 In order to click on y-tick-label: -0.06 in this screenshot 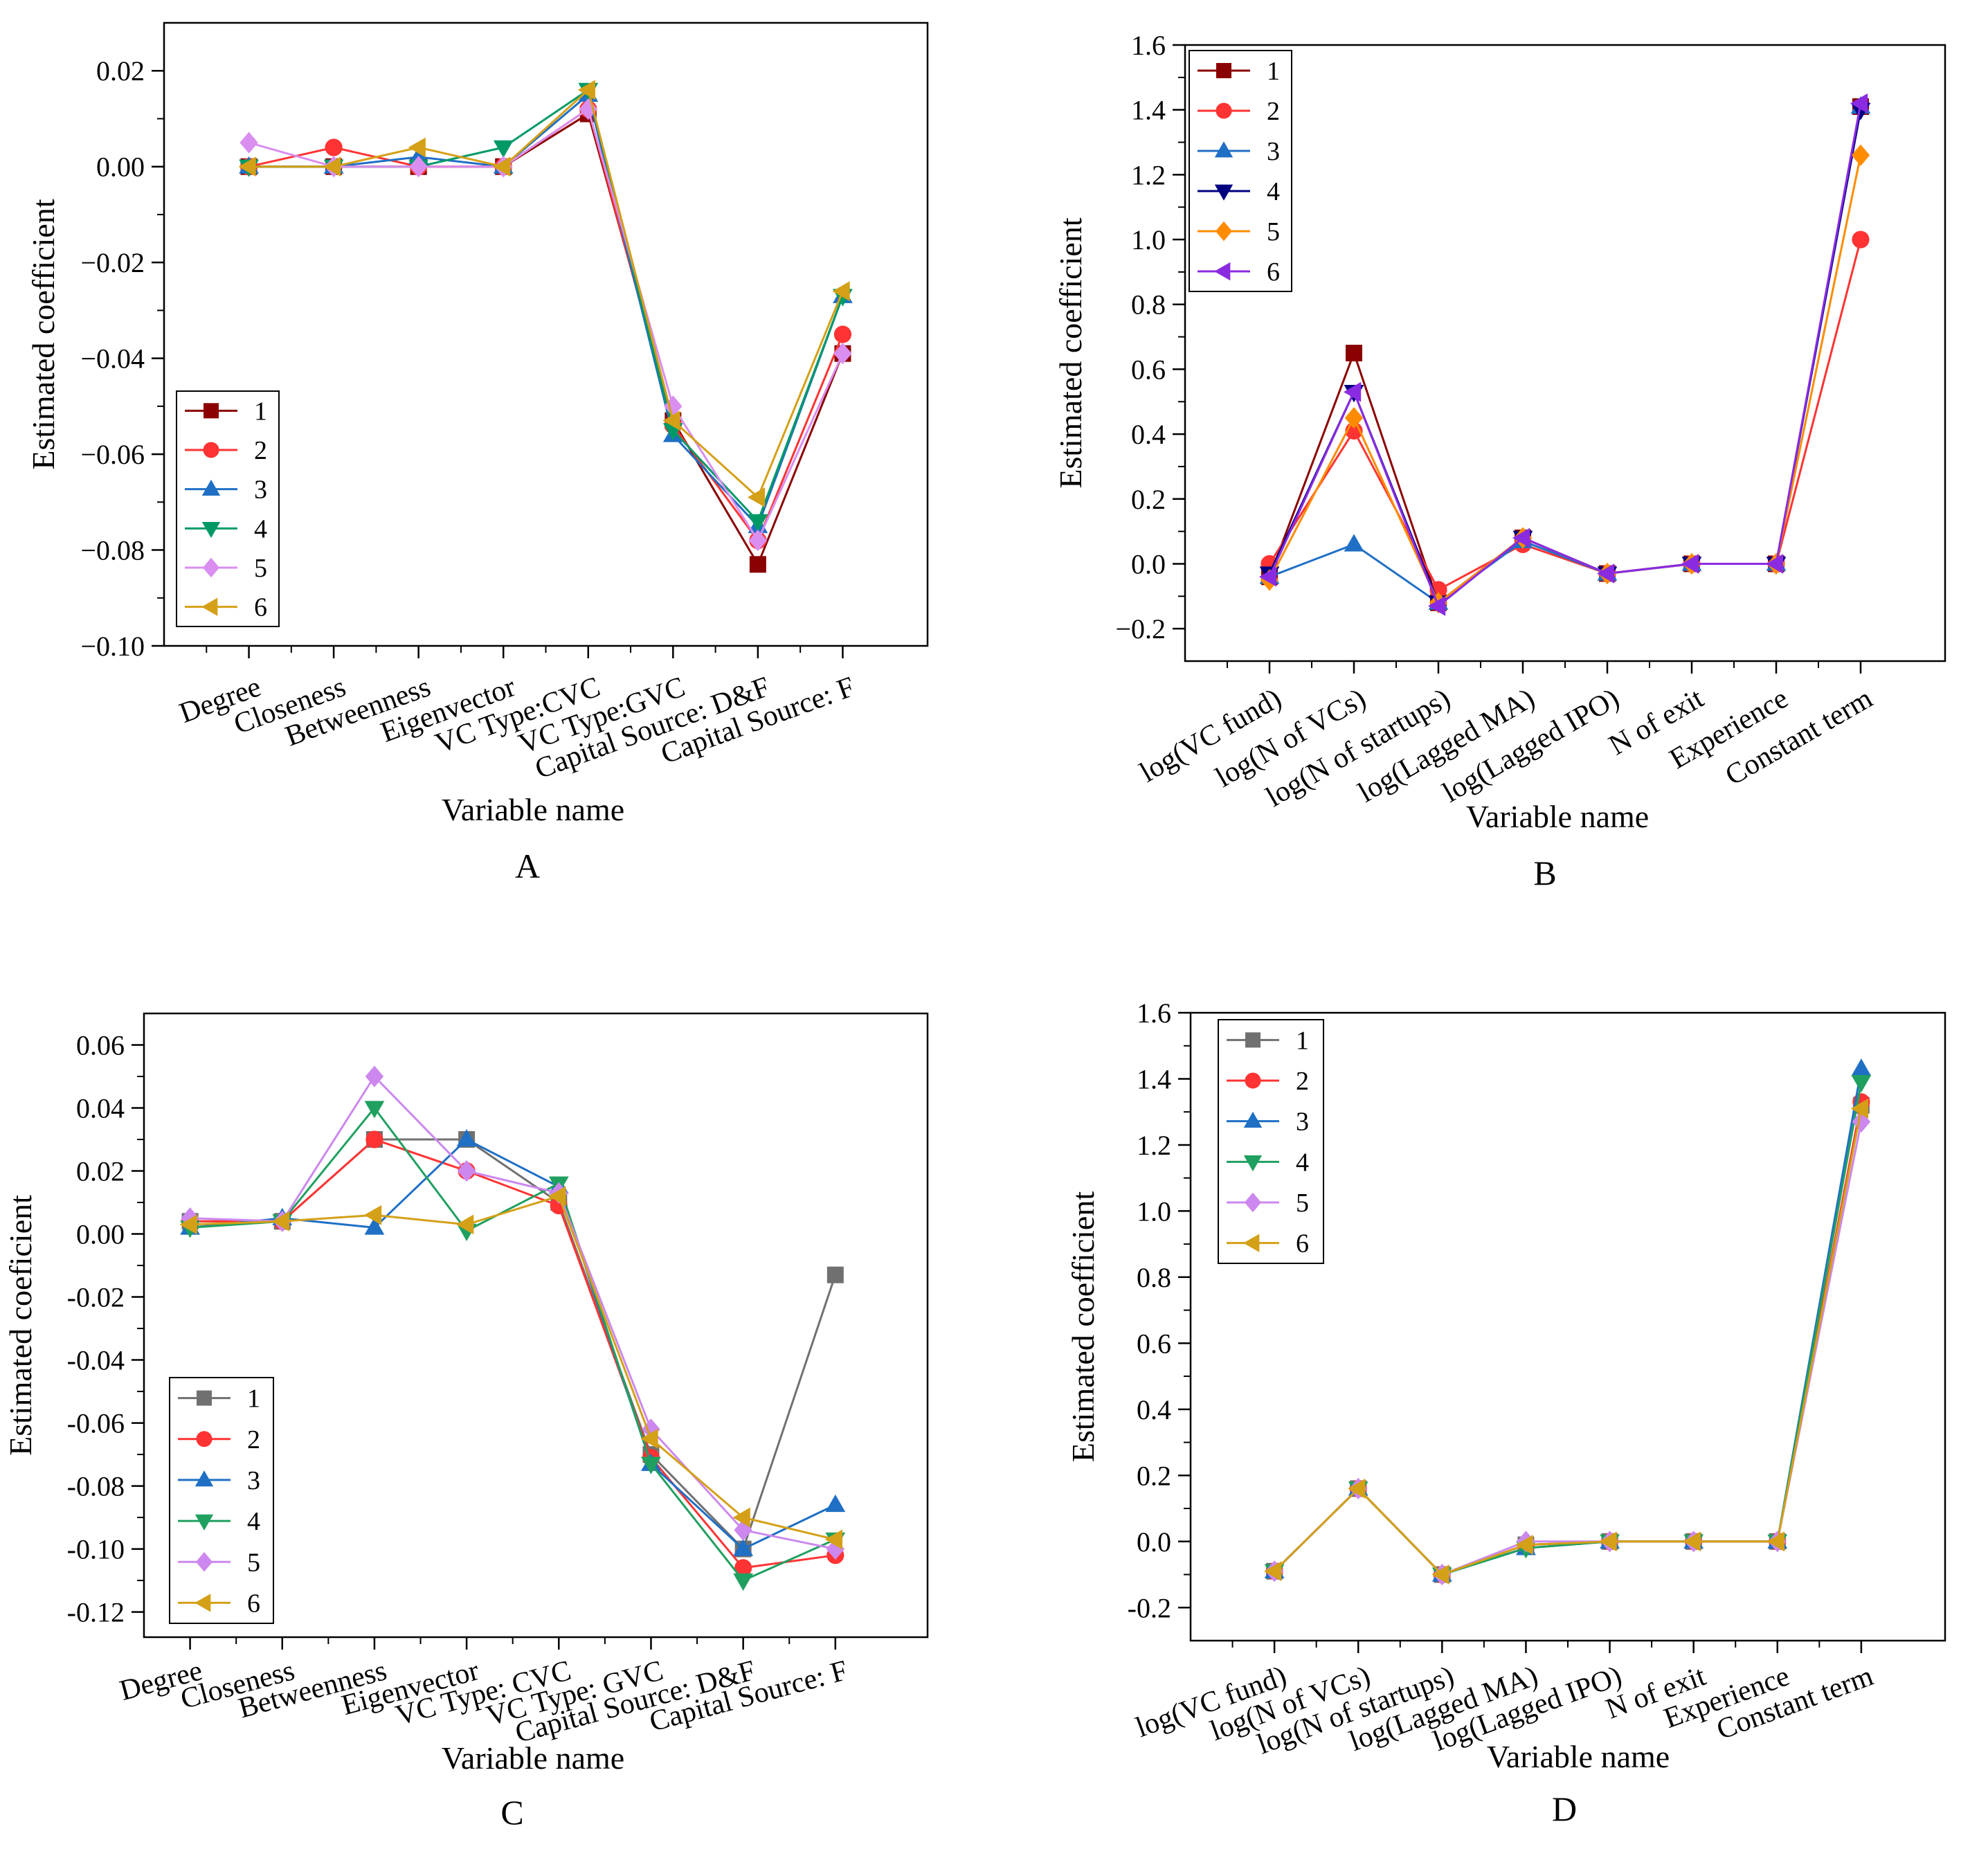, I will do `click(96, 1424)`.